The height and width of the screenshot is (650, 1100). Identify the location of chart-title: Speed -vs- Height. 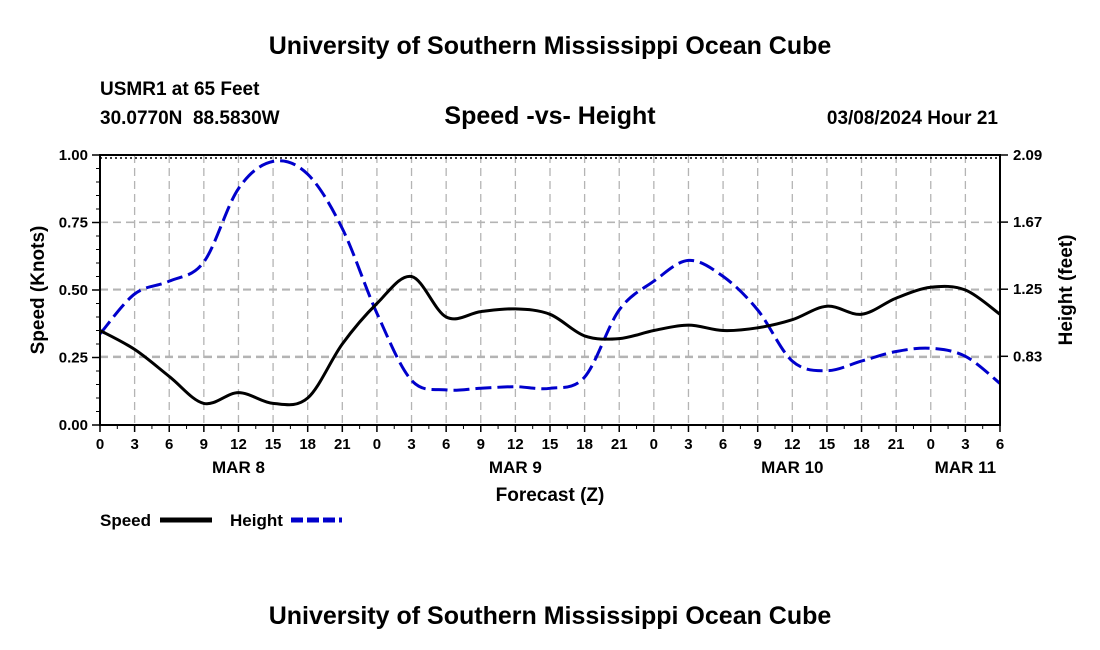
(550, 116).